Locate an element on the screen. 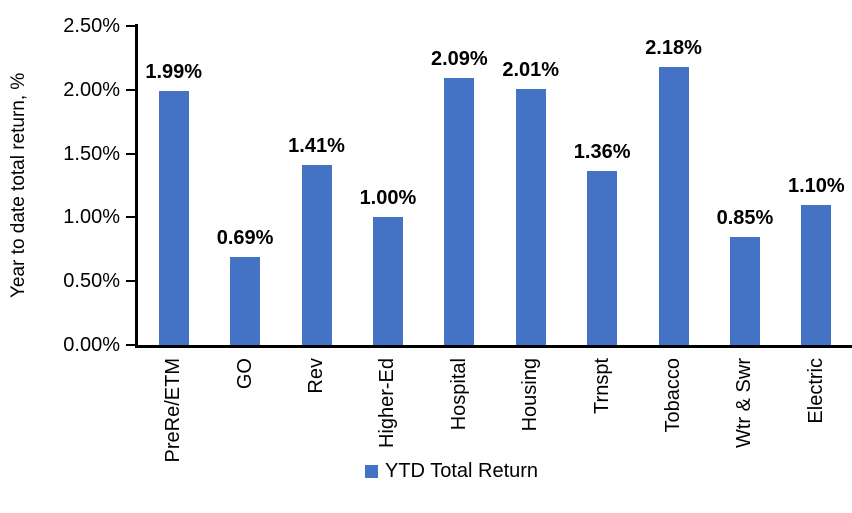 This screenshot has width=852, height=513. bar-value-label: 1.10% is located at coordinates (816, 185).